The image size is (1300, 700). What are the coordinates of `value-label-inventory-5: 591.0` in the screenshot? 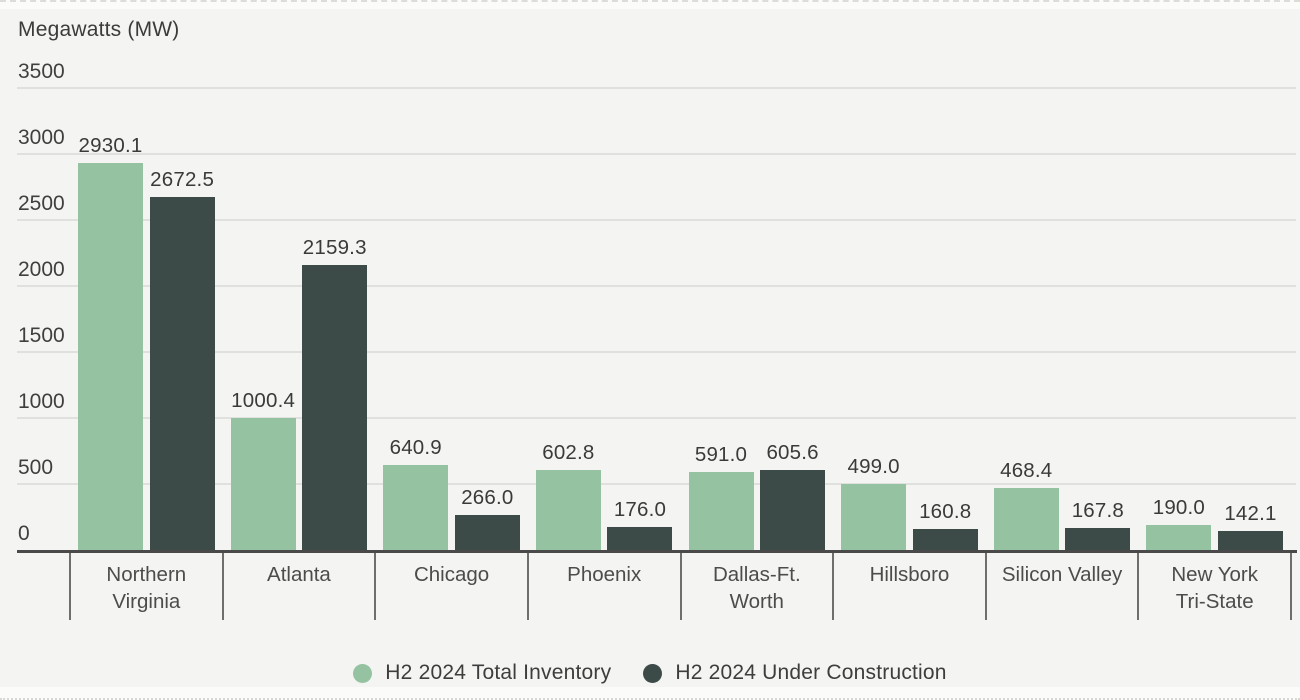 It's located at (721, 454).